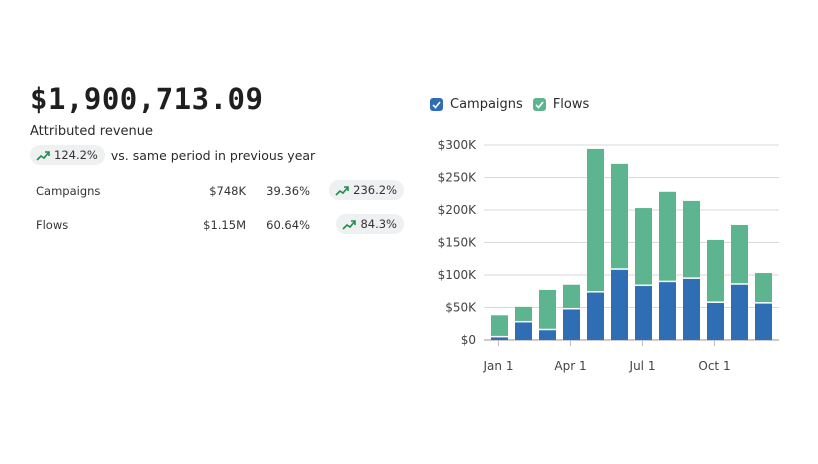 Image resolution: width=818 pixels, height=464 pixels. What do you see at coordinates (667, 236) in the screenshot?
I see `bar-flows-aug` at bounding box center [667, 236].